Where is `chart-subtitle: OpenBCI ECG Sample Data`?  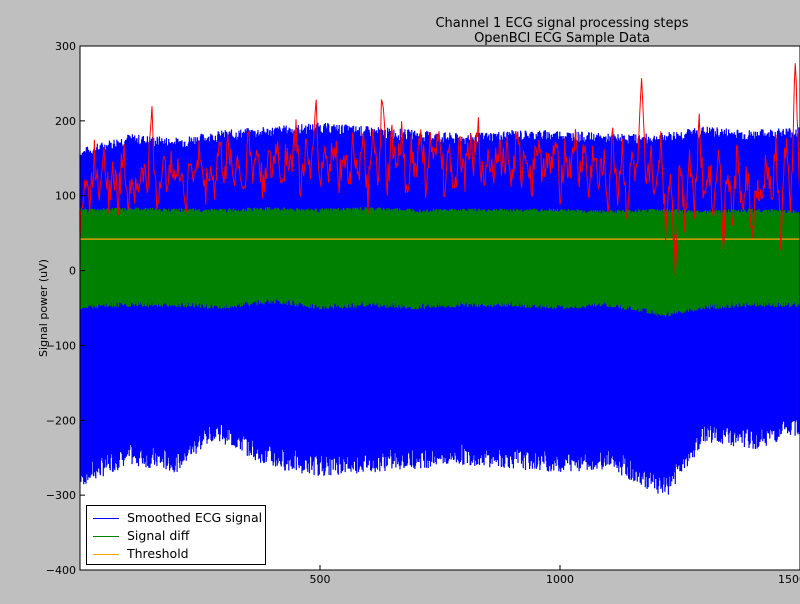
chart-subtitle: OpenBCI ECG Sample Data is located at coordinates (562, 38).